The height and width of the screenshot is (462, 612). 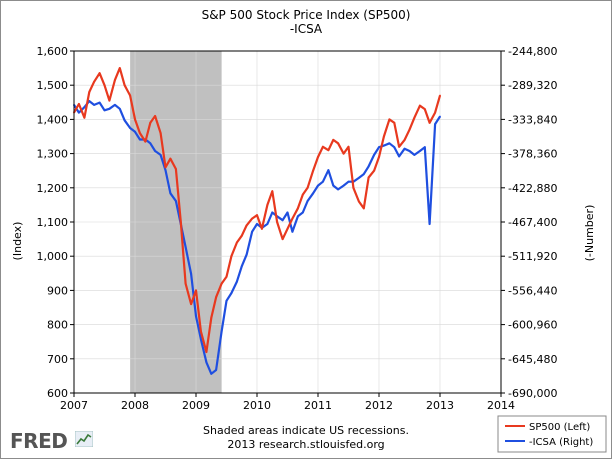 I want to click on y-axis-right-label: (-Number), so click(x=589, y=233).